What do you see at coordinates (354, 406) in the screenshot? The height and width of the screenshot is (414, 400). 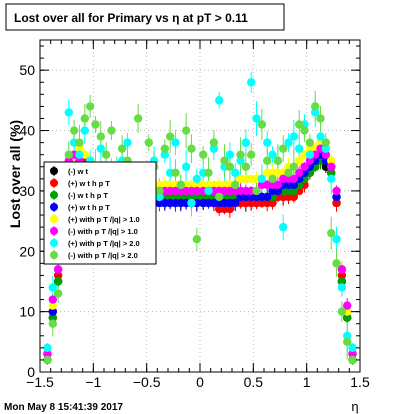 I see `x-axis-label: η` at bounding box center [354, 406].